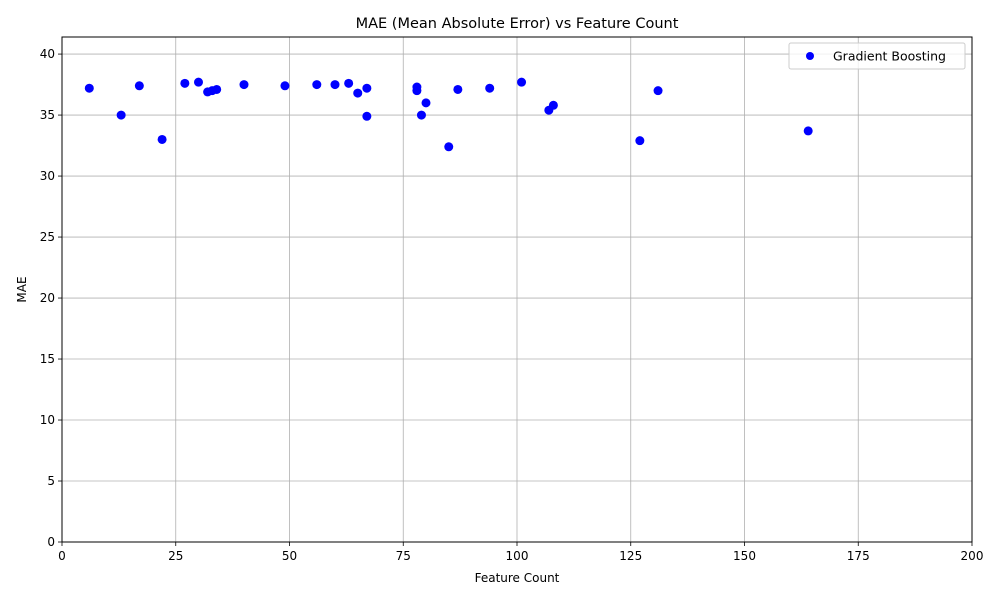 This screenshot has height=600, width=1000. What do you see at coordinates (47, 420) in the screenshot?
I see `y-tick-label: 10` at bounding box center [47, 420].